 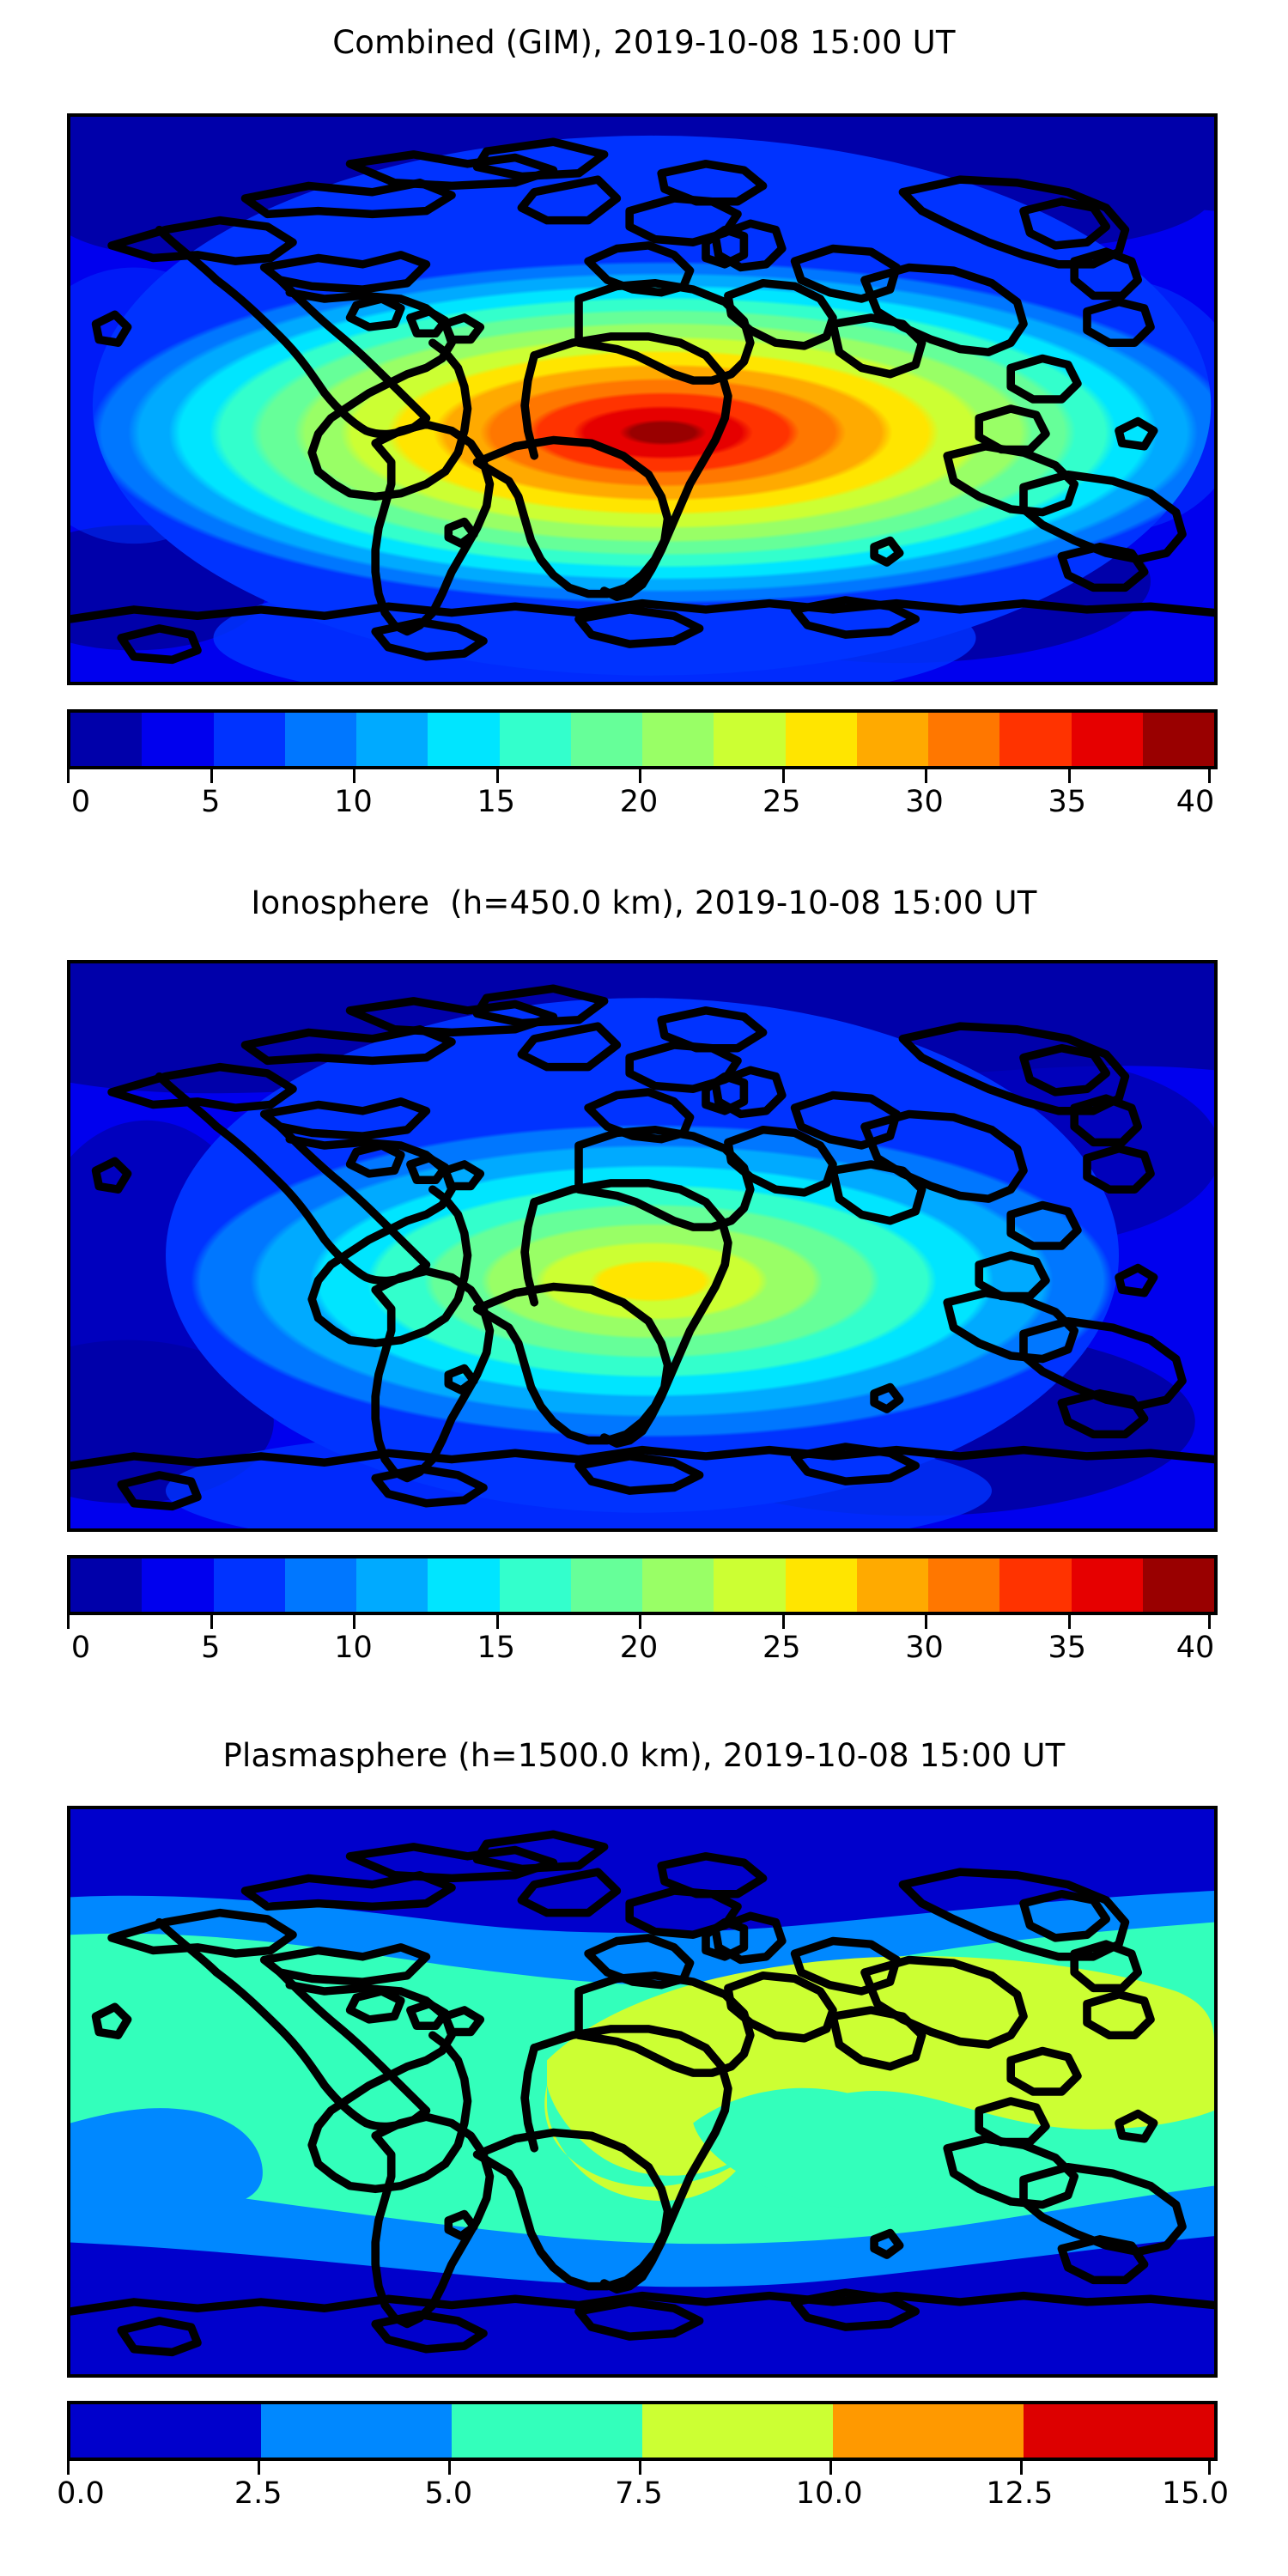 I want to click on colorbar-labels-combined-gim: 0 5 10 15 20 25 30 35 40, so click(x=639, y=803).